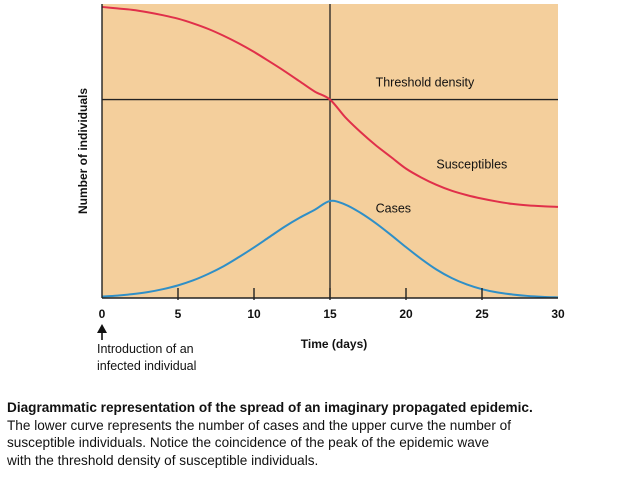 This screenshot has width=638, height=478. I want to click on introduction-label-line-1: Introduction of an, so click(145, 349).